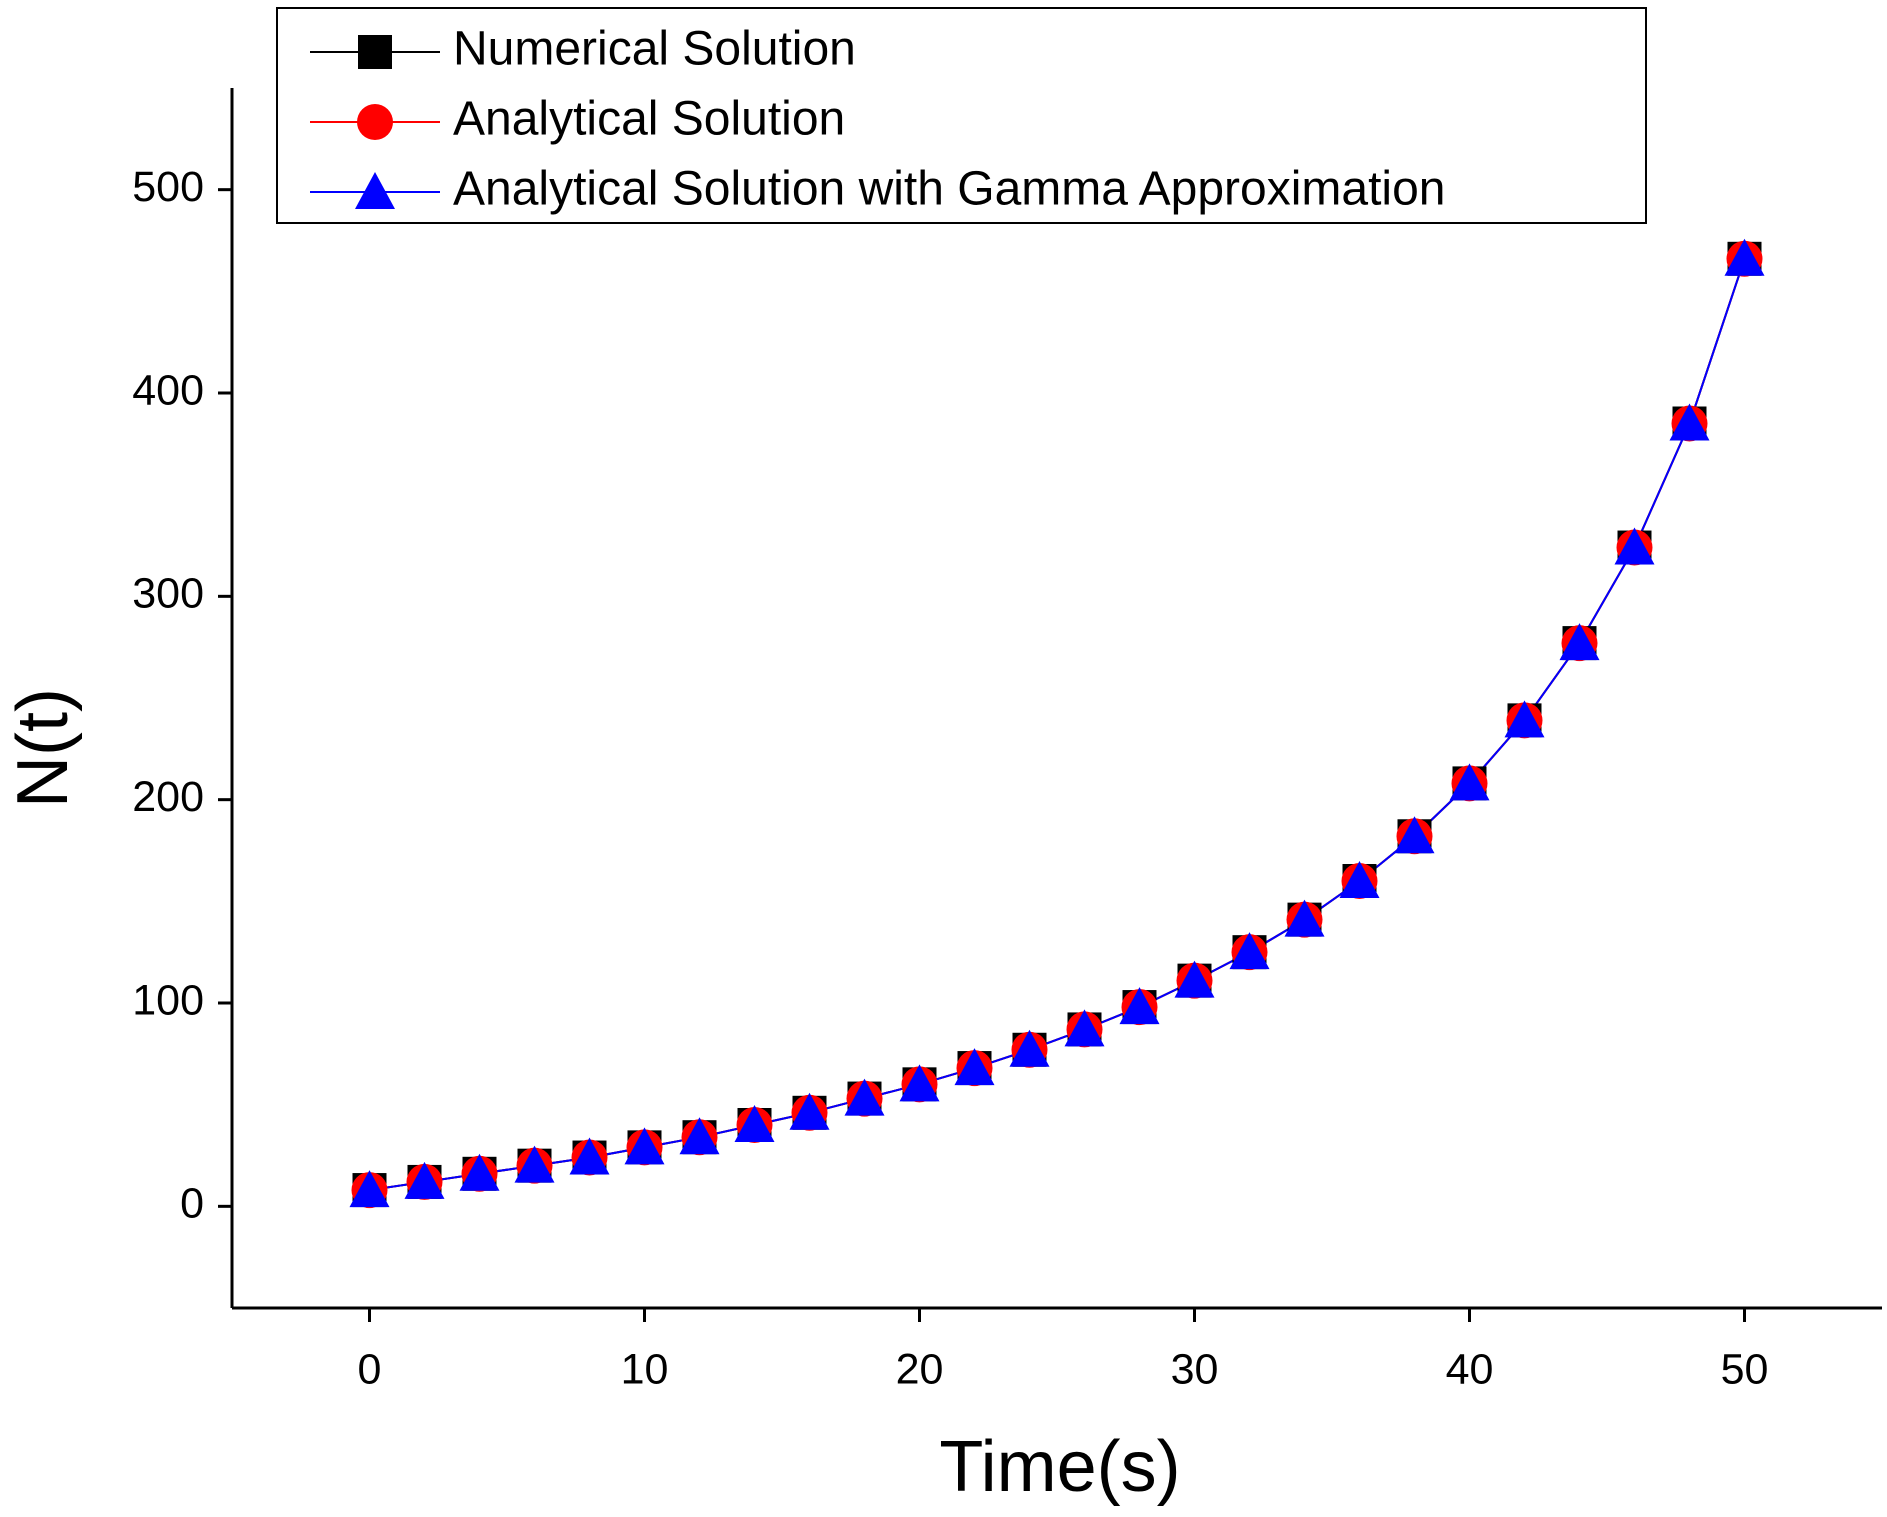  I want to click on x-tick-label: 40, so click(1470, 1369).